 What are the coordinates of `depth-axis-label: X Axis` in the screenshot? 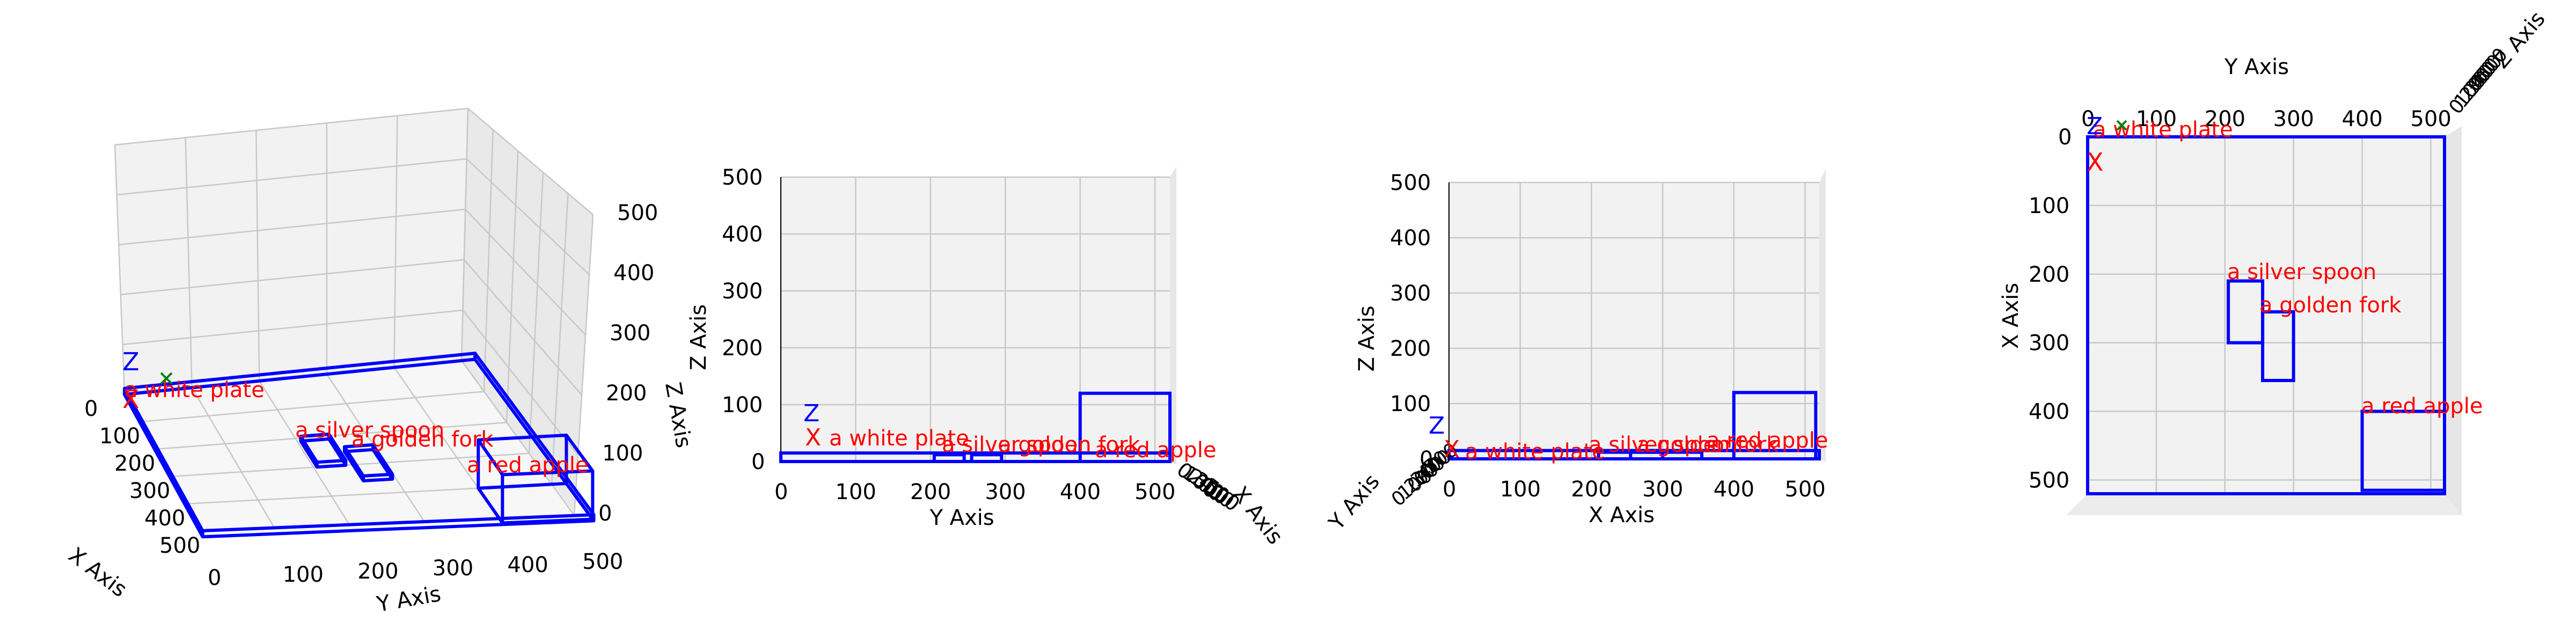 It's located at (1257, 515).